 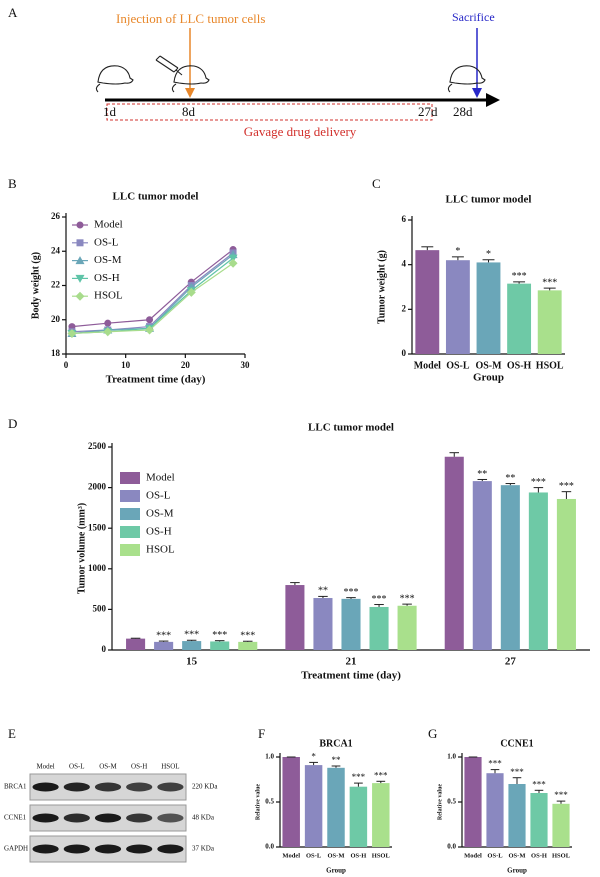 What do you see at coordinates (463, 111) in the screenshot?
I see `day-label: 28d` at bounding box center [463, 111].